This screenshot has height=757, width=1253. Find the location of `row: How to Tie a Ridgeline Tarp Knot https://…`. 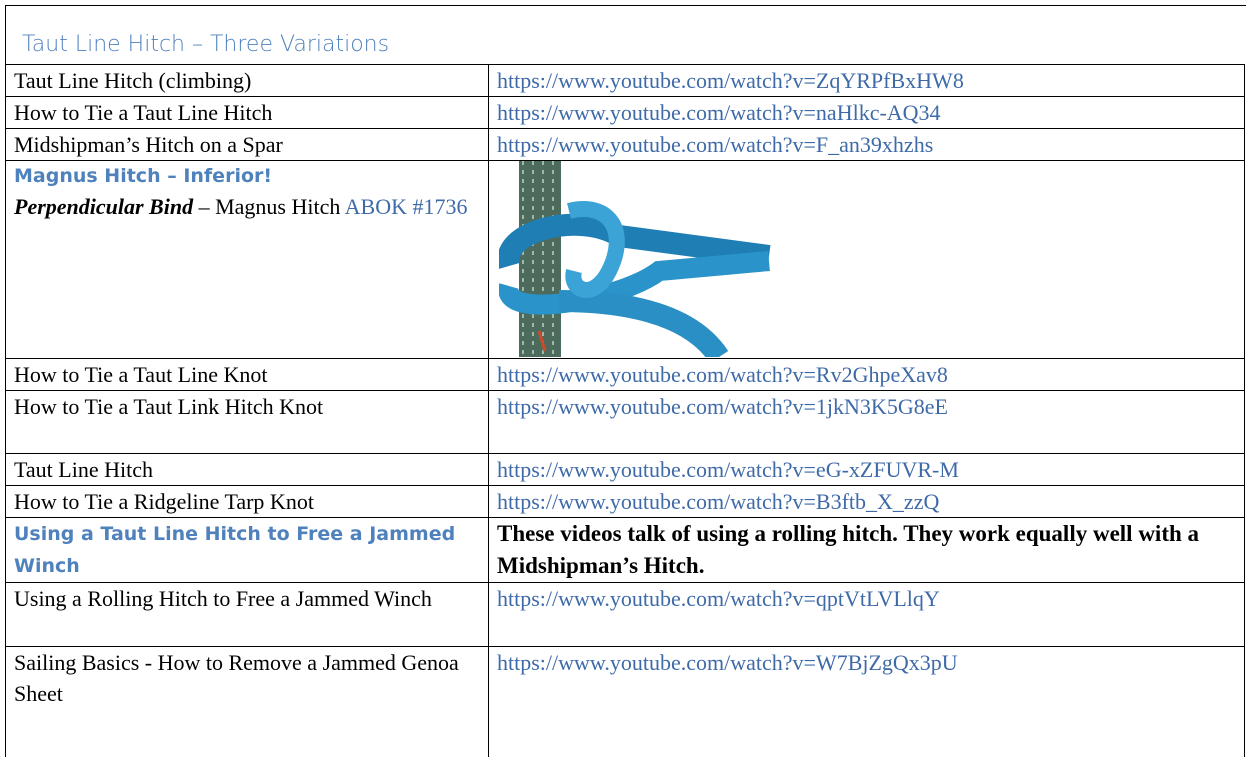

row: How to Tie a Ridgeline Tarp Knot https://… is located at coordinates (625, 501).